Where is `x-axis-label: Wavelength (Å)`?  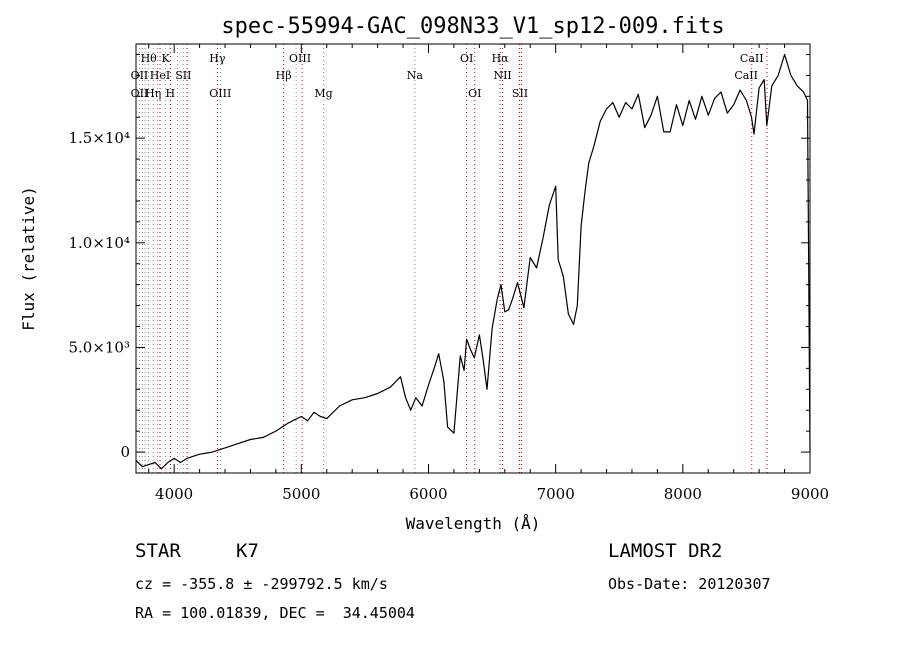
x-axis-label: Wavelength (Å) is located at coordinates (473, 523).